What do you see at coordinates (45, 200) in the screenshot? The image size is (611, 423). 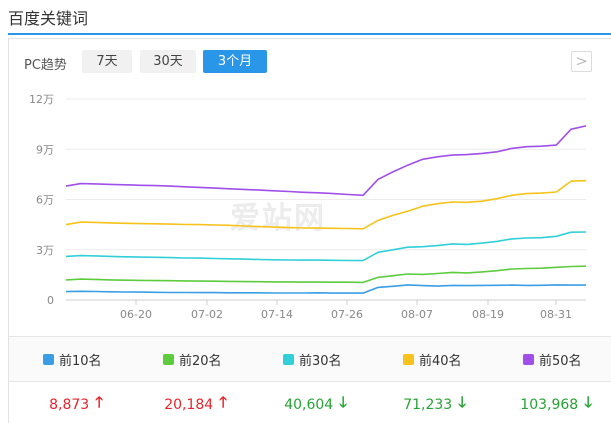 I see `y-tick-label: 6万` at bounding box center [45, 200].